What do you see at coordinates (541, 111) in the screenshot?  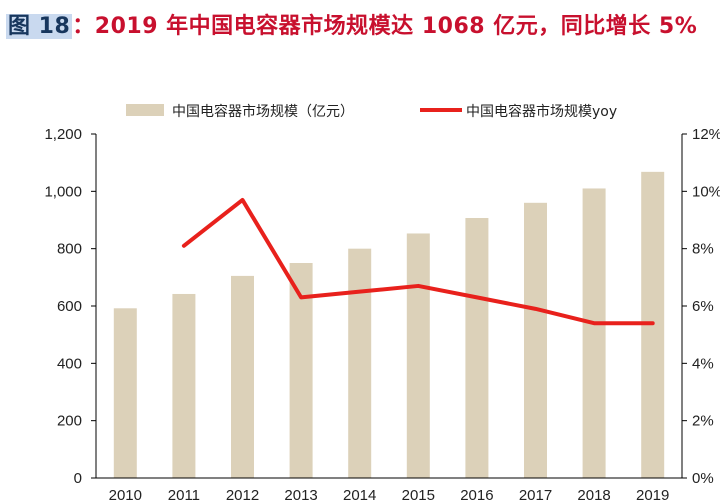 I see `legend-line-label: 中国电容器市场规模yoy` at bounding box center [541, 111].